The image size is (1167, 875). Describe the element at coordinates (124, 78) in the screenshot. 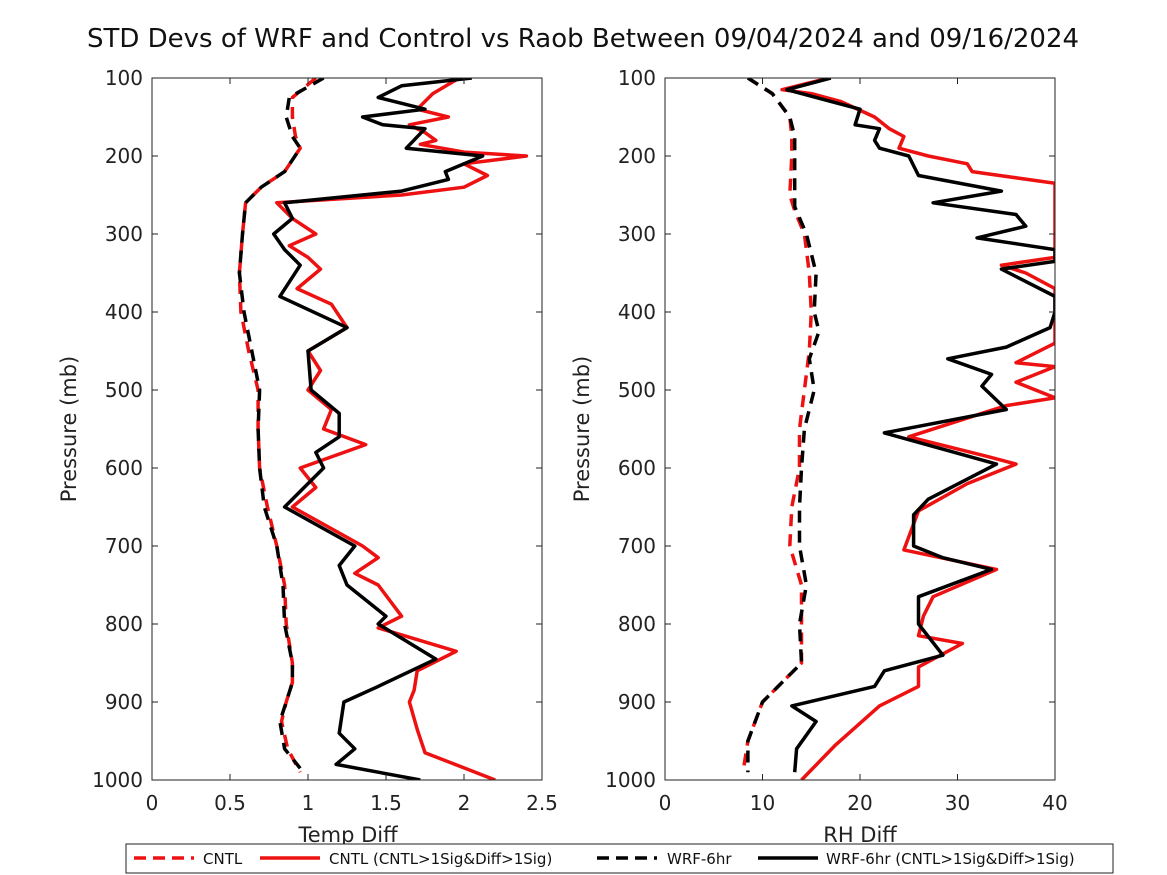

I see `temp-diff-y-tick-label: 100` at that location.